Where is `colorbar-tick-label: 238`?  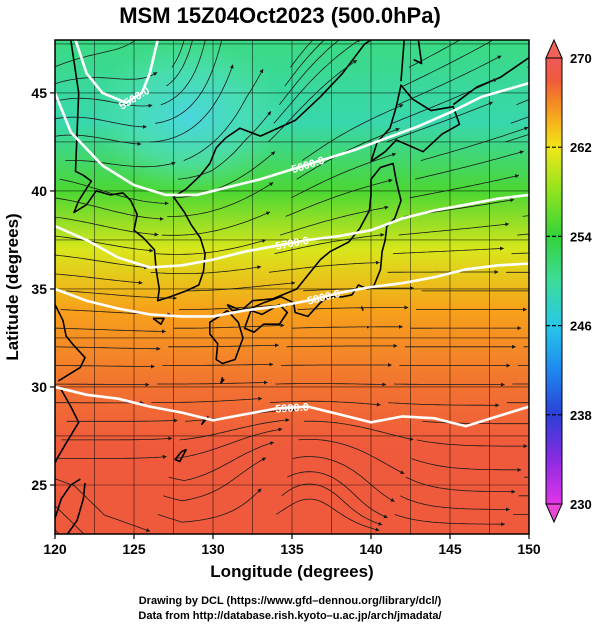 colorbar-tick-label: 238 is located at coordinates (581, 415).